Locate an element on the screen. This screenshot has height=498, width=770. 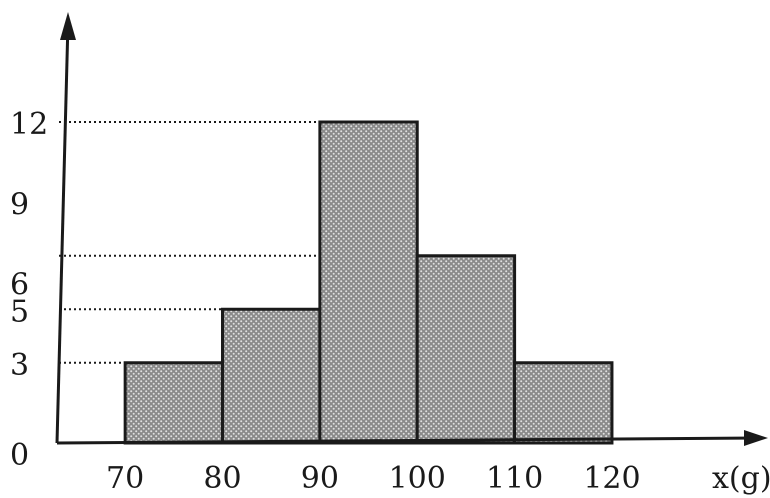
x-tick-labels: 70 80 90 100 110 120 is located at coordinates (373, 478).